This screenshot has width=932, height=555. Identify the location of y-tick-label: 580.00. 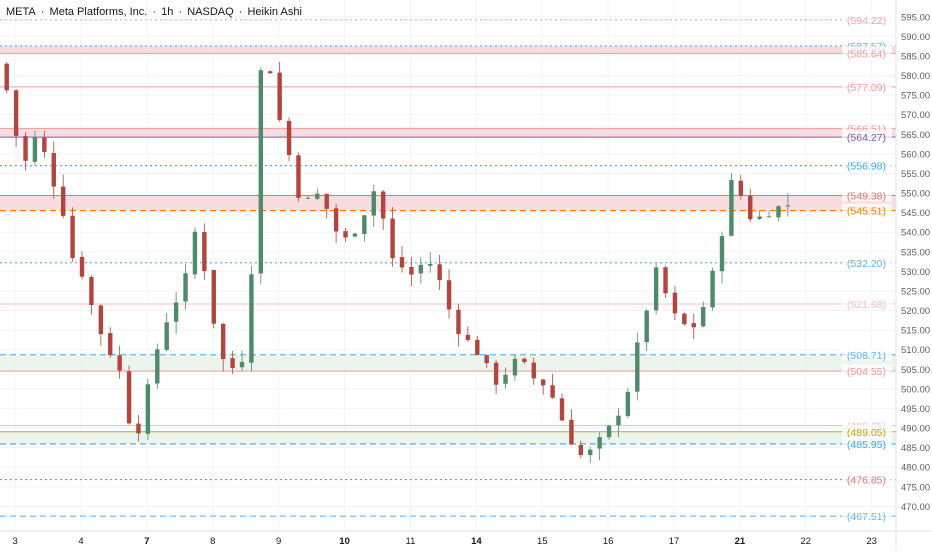
(915, 76).